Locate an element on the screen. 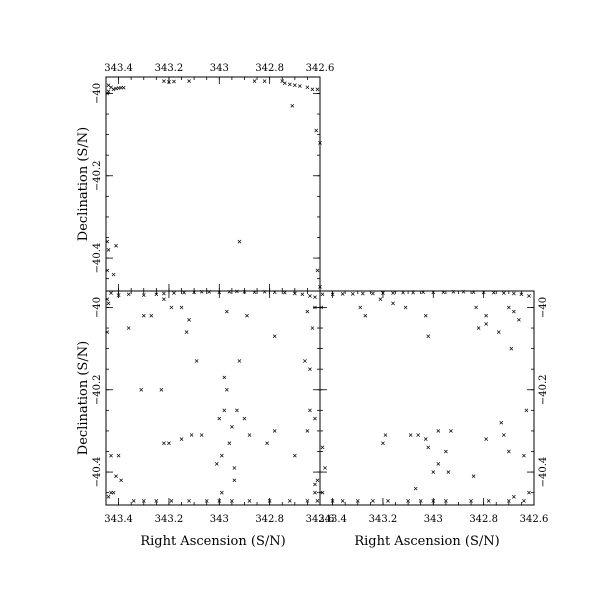  y-tick-label: −40.2 is located at coordinates (97, 389).